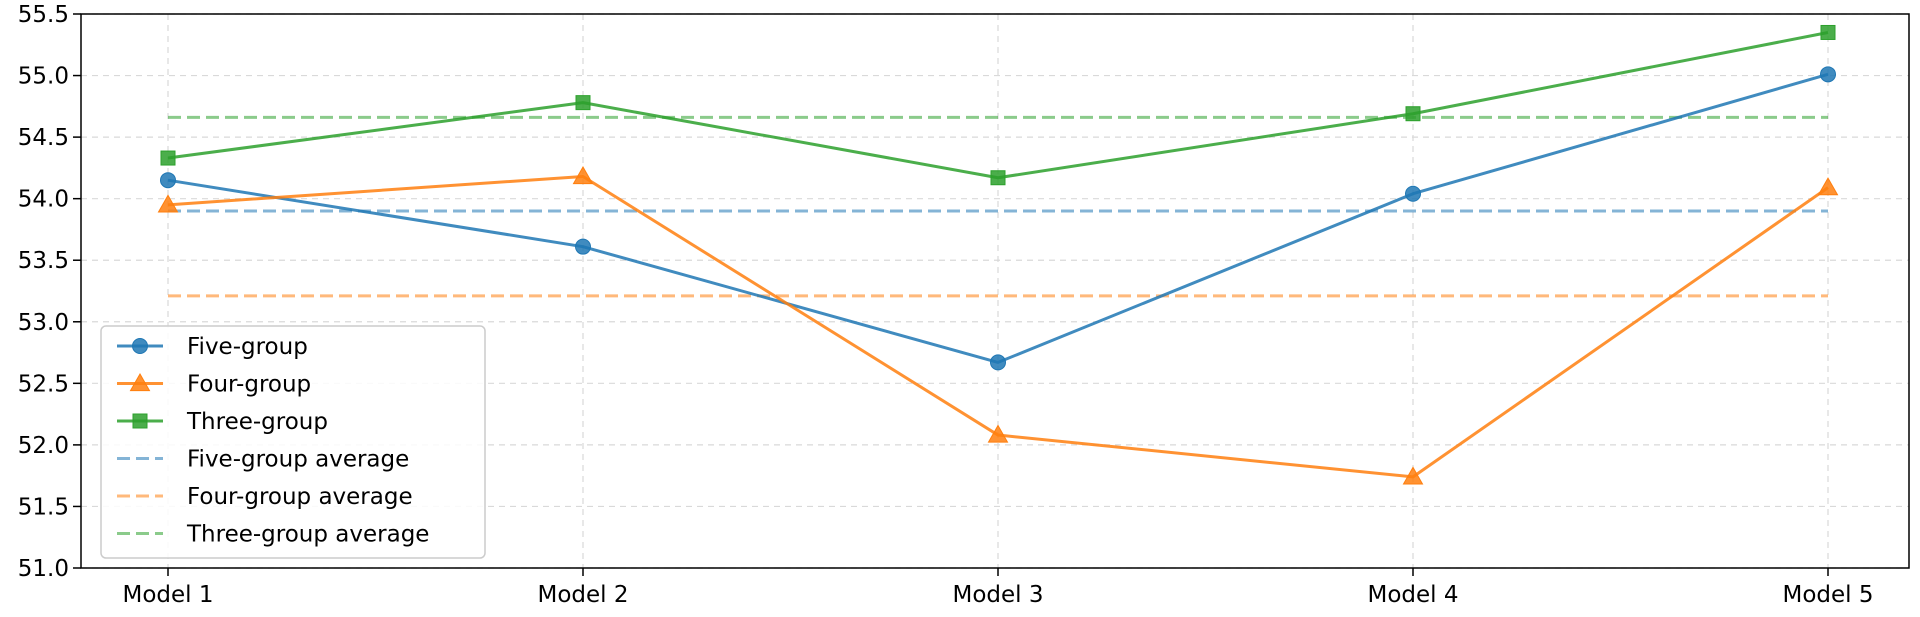 The width and height of the screenshot is (1920, 617). Describe the element at coordinates (43, 77) in the screenshot. I see `y-tick-label: 55.0` at that location.